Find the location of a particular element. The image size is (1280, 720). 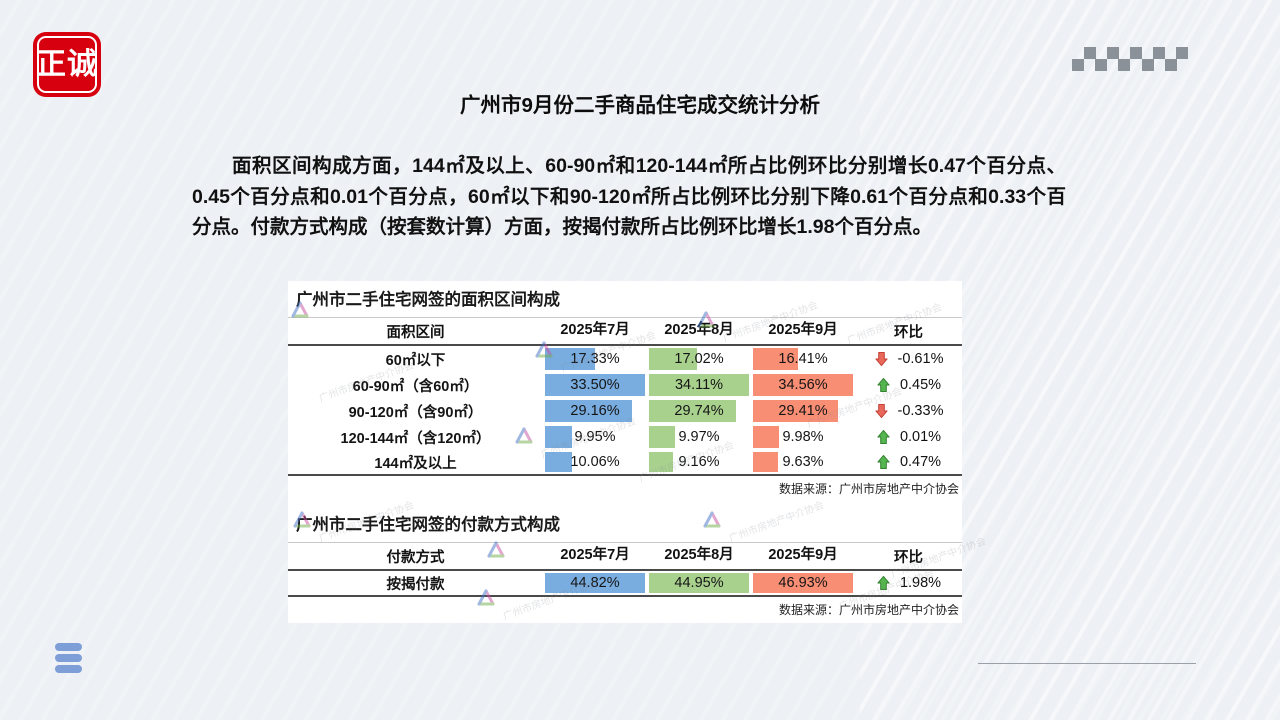

value-cell: 34.56% is located at coordinates (803, 385).